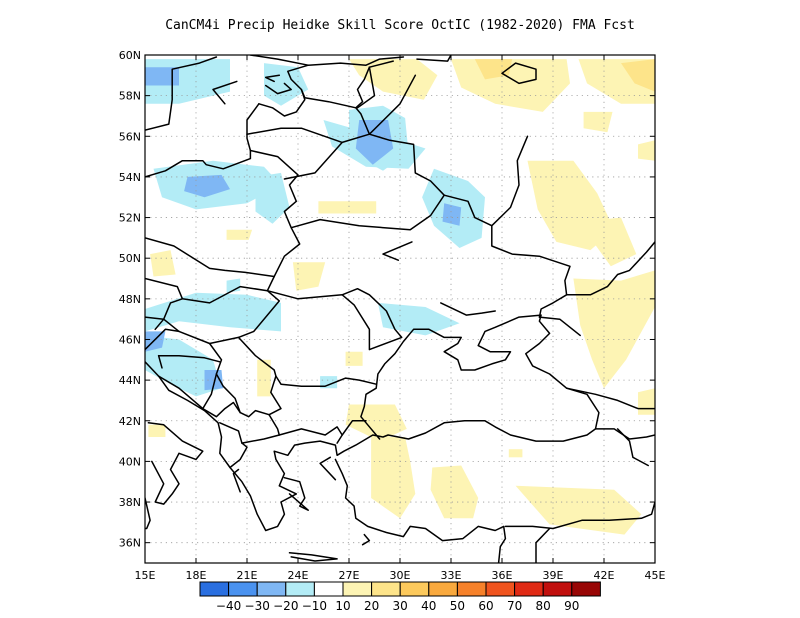  What do you see at coordinates (130, 421) in the screenshot?
I see `y-tick-label: 42N` at bounding box center [130, 421].